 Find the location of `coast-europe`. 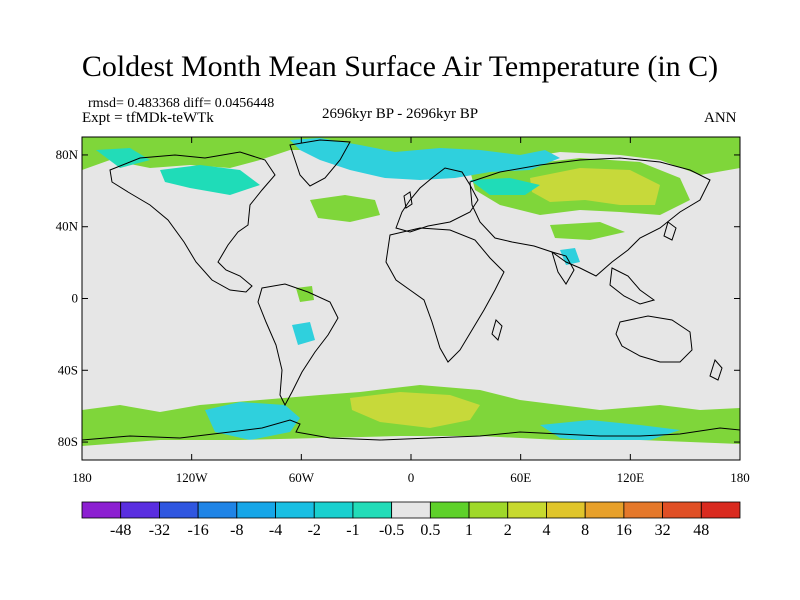

coast-europe is located at coordinates (437, 200).